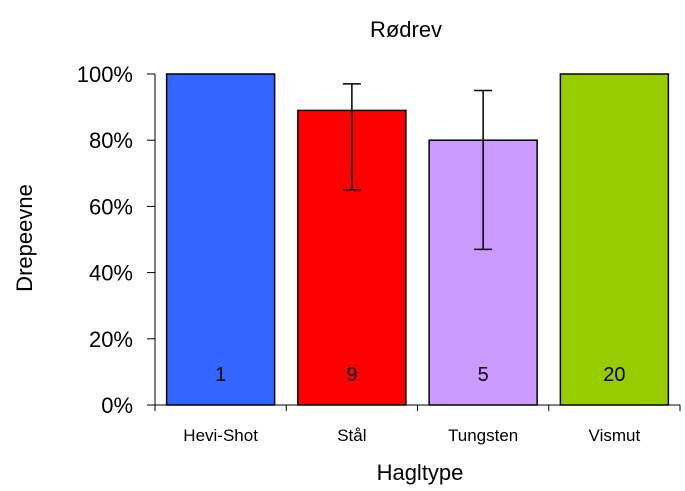  What do you see at coordinates (483, 435) in the screenshot?
I see `x-tick-label: Tungsten` at bounding box center [483, 435].